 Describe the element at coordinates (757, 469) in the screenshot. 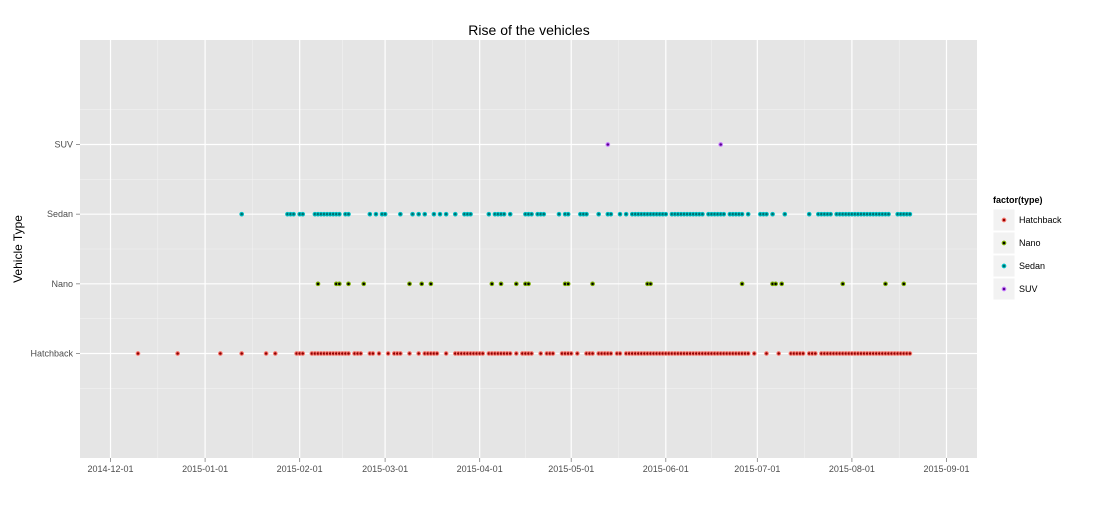

I see `x-tick-label: 2015-07-01` at that location.